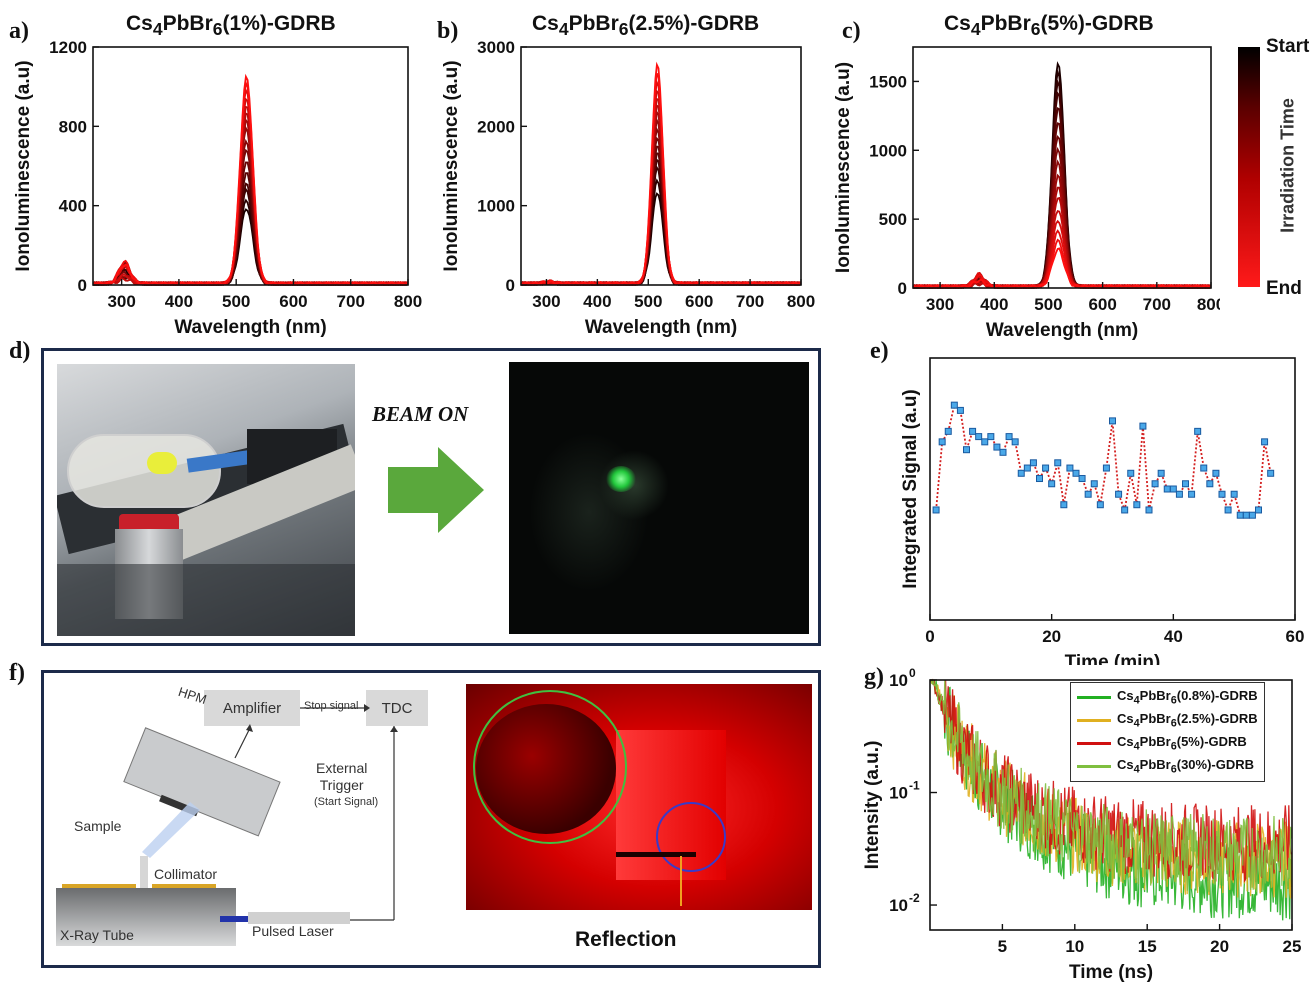 This screenshot has height=984, width=1315. I want to click on integrated-signal-line, so click(1103, 460).